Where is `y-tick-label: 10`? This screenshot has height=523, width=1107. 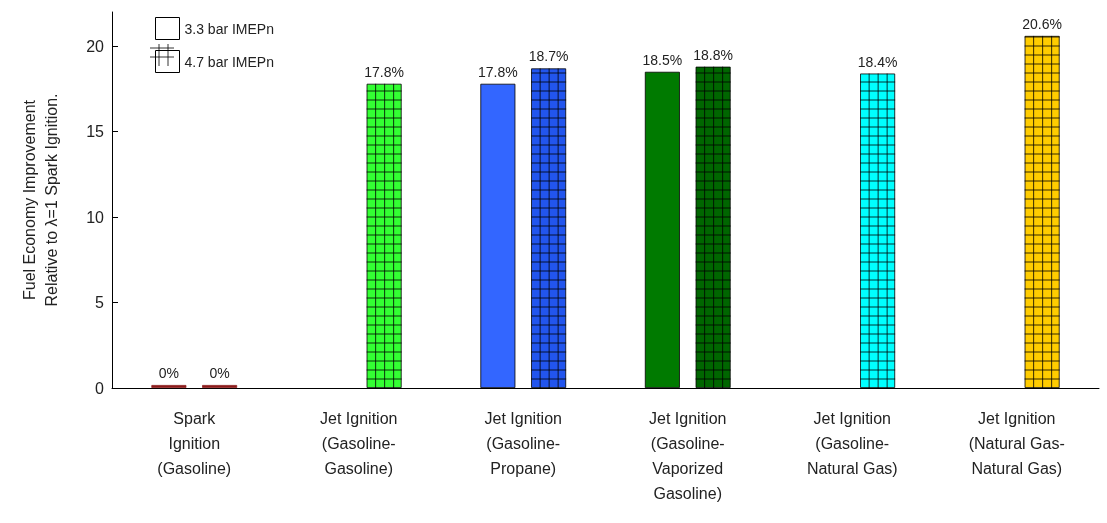 y-tick-label: 10 is located at coordinates (95, 217).